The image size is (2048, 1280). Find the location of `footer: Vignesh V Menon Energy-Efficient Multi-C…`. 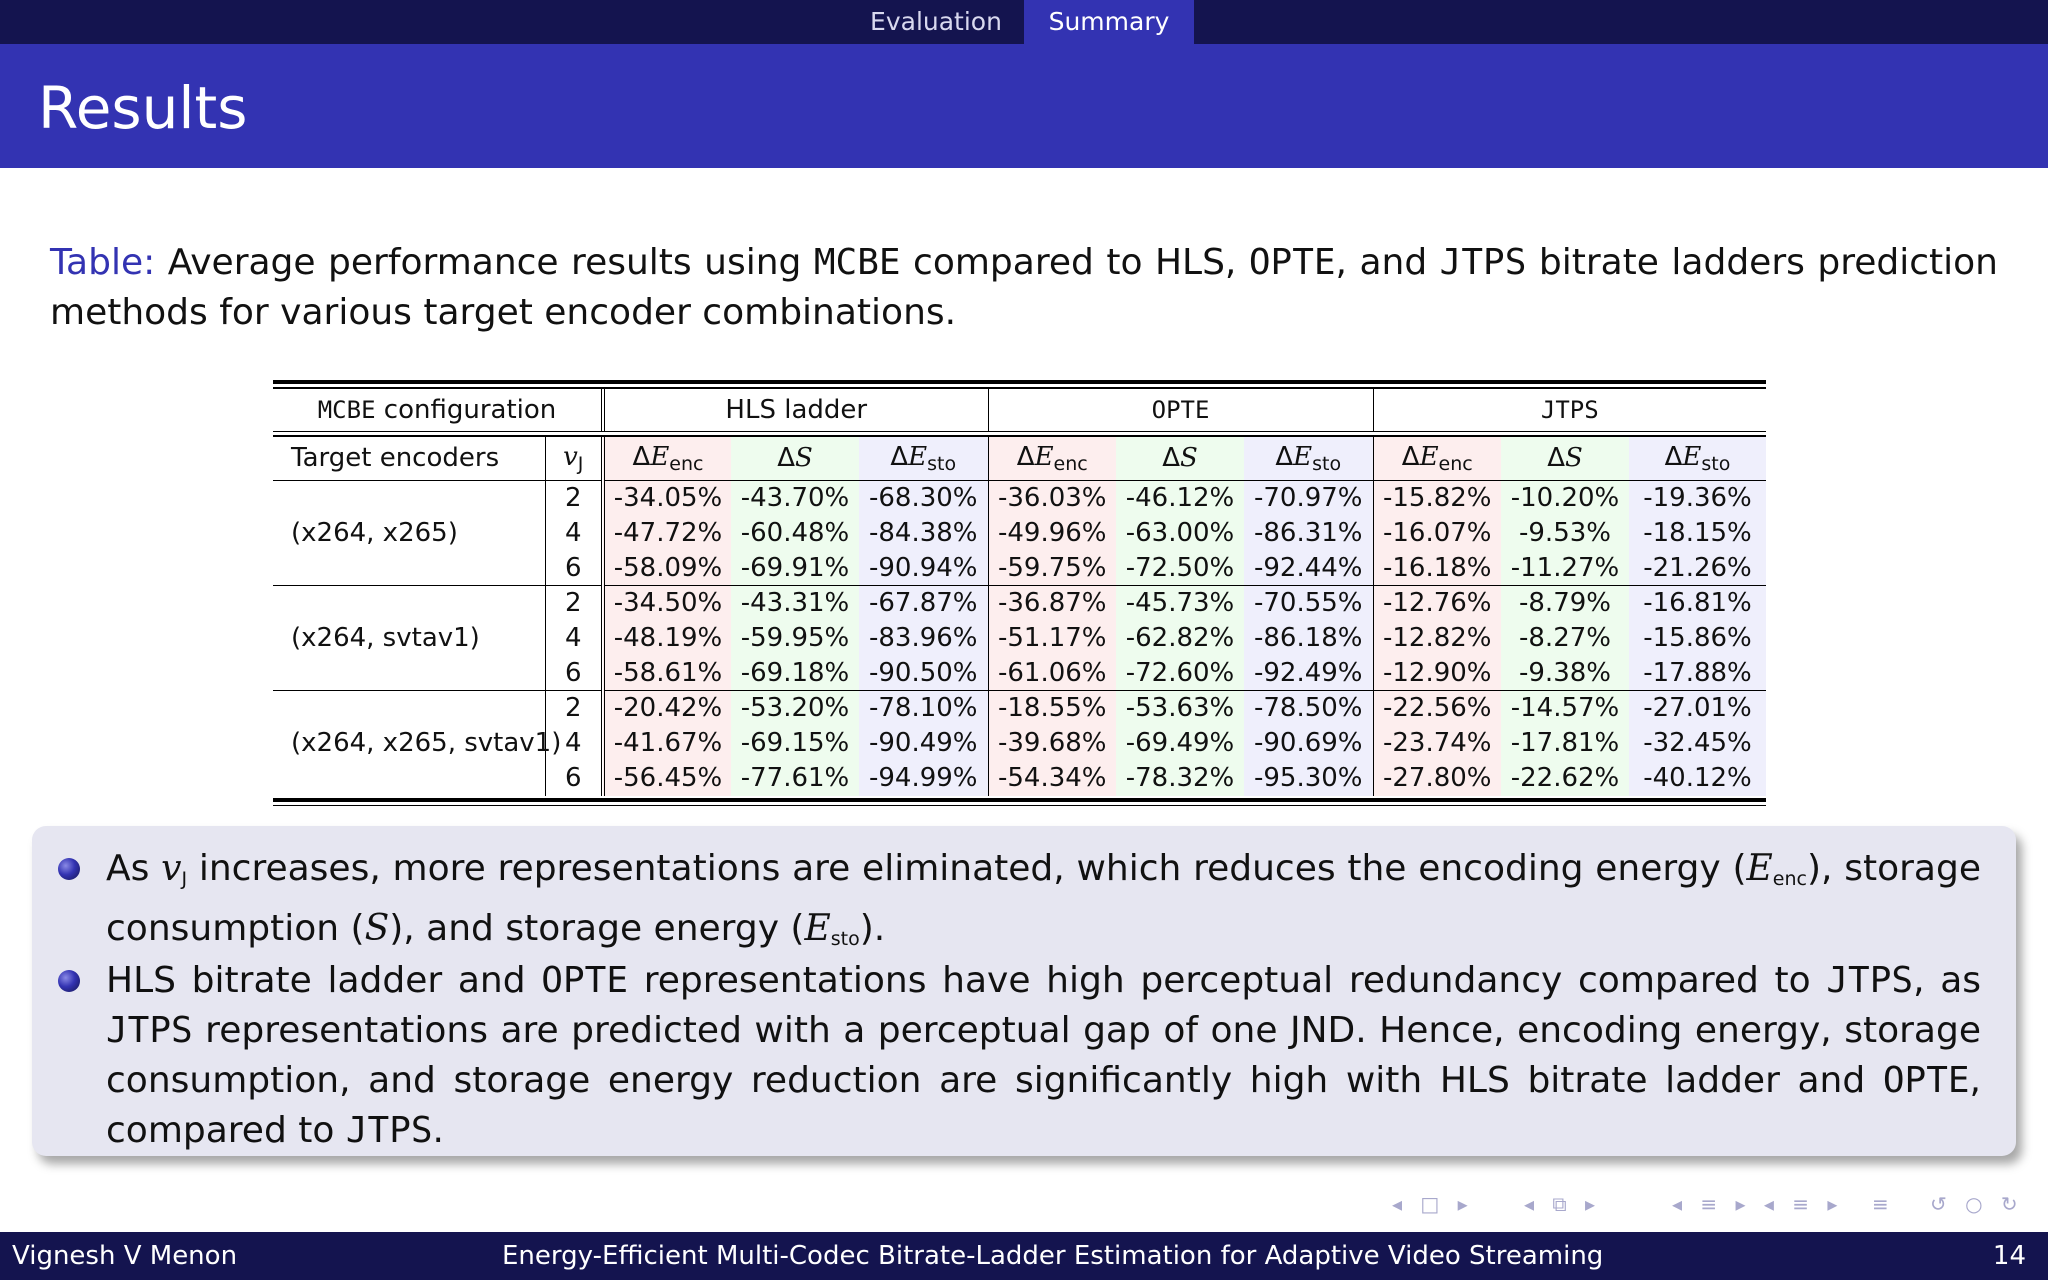

footer: Vignesh V Menon Energy-Efficient Multi-C… is located at coordinates (1024, 1256).